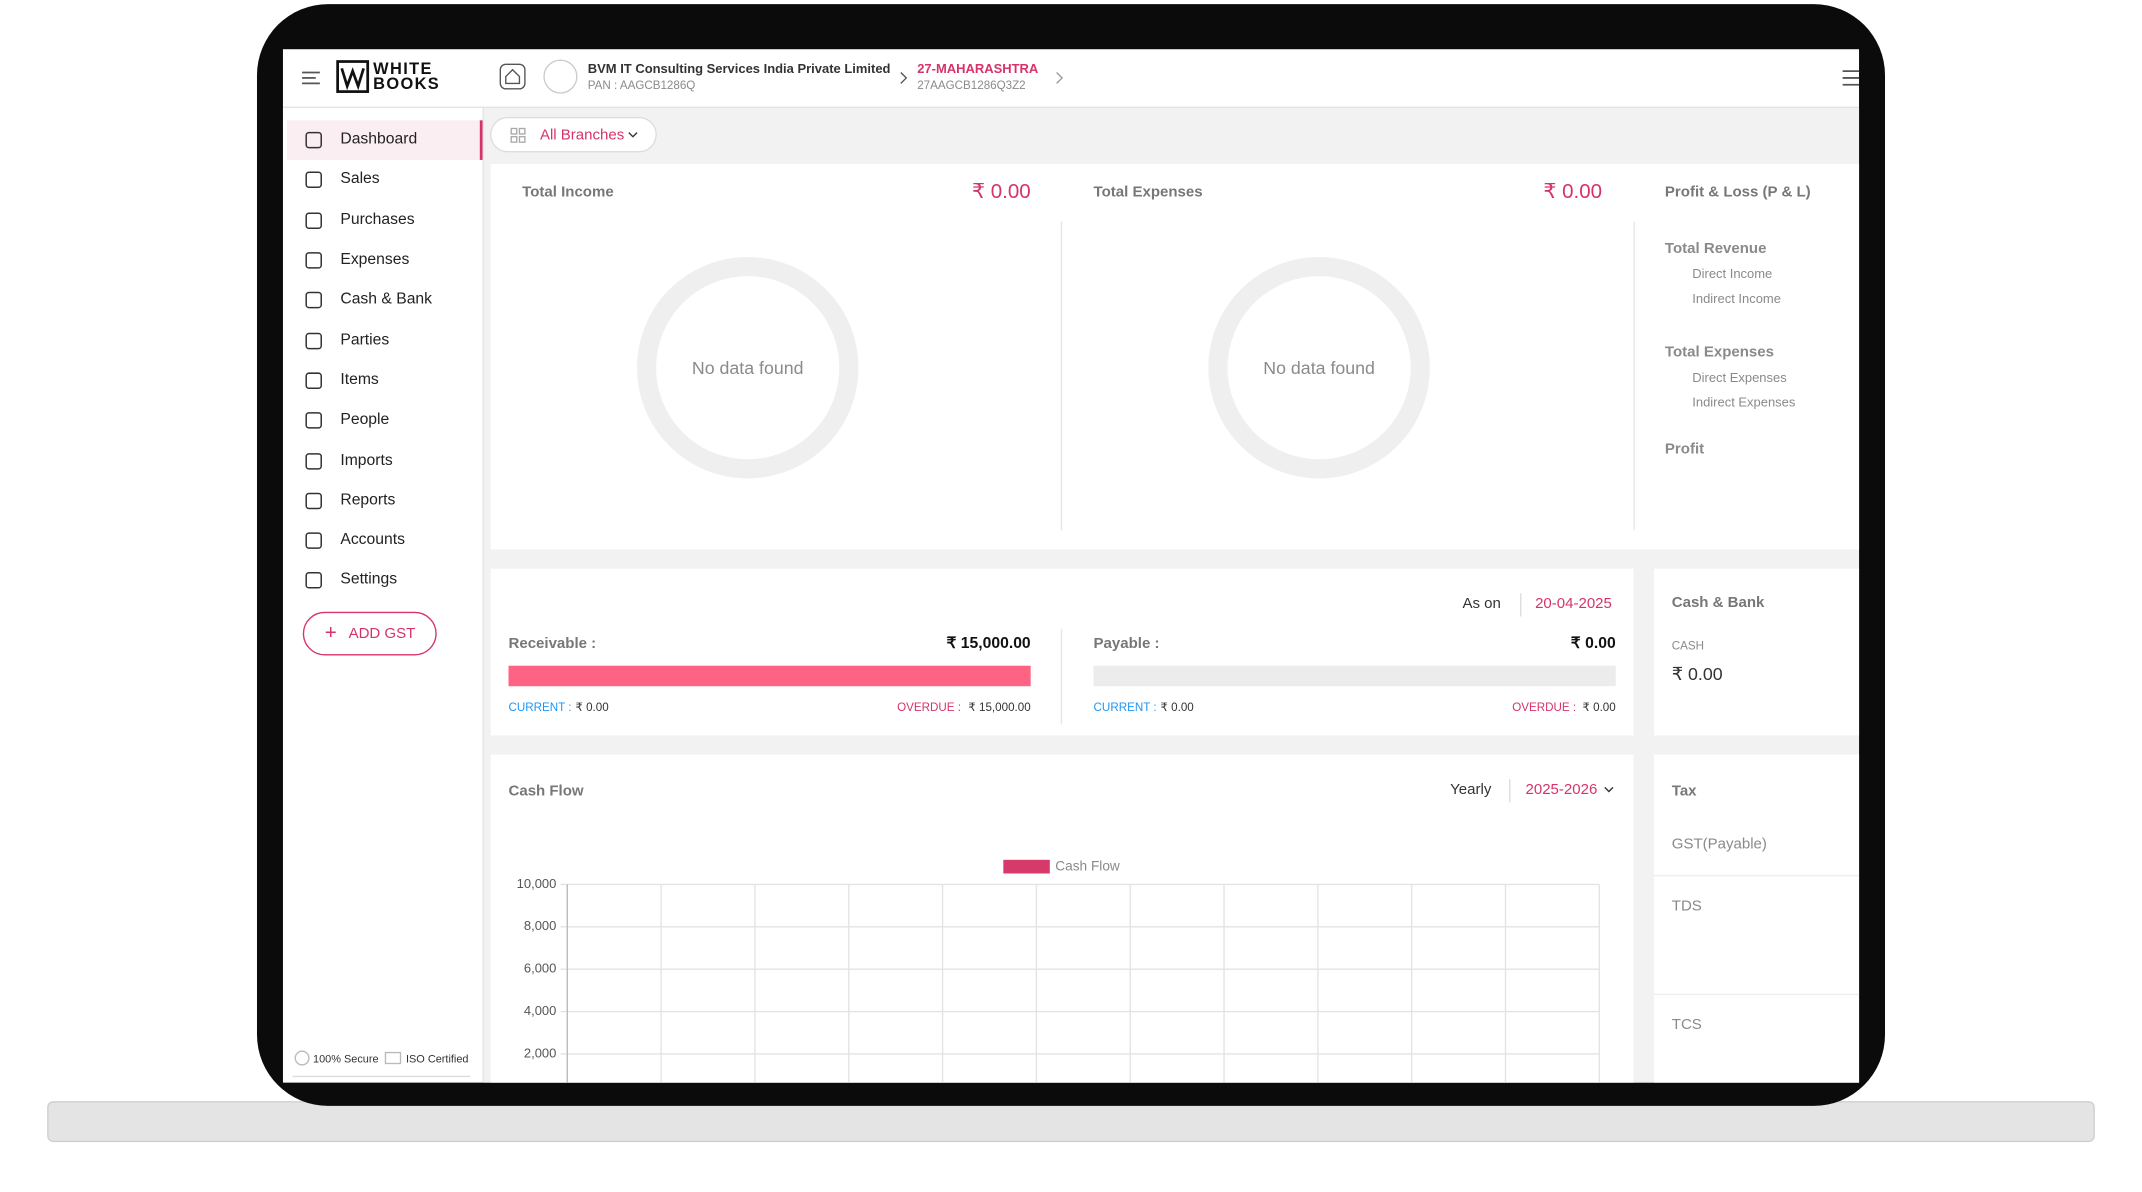 The width and height of the screenshot is (2142, 1192). Describe the element at coordinates (352, 79) in the screenshot. I see `logo-w` at that location.